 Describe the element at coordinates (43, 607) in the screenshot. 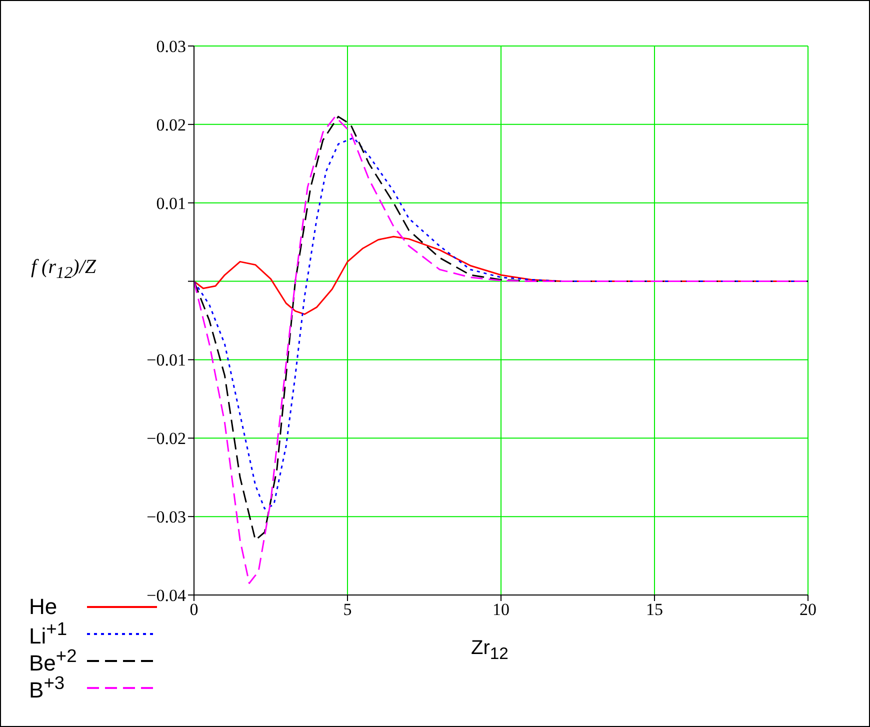

I see `legend-label: He` at that location.